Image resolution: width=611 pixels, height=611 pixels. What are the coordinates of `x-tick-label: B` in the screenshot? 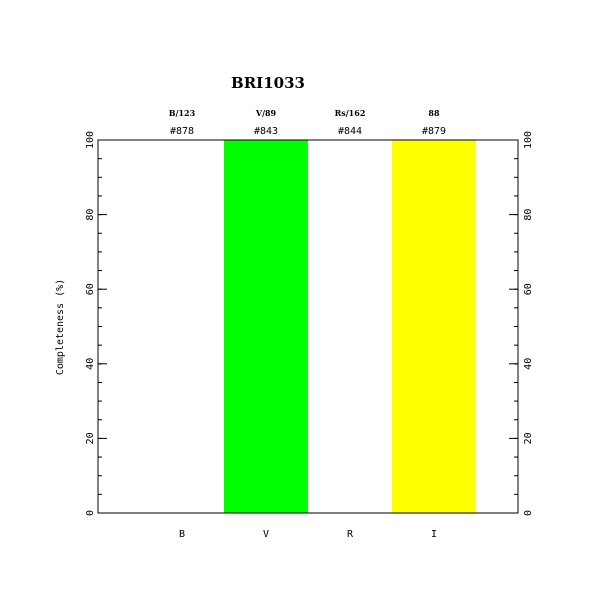 It's located at (182, 534).